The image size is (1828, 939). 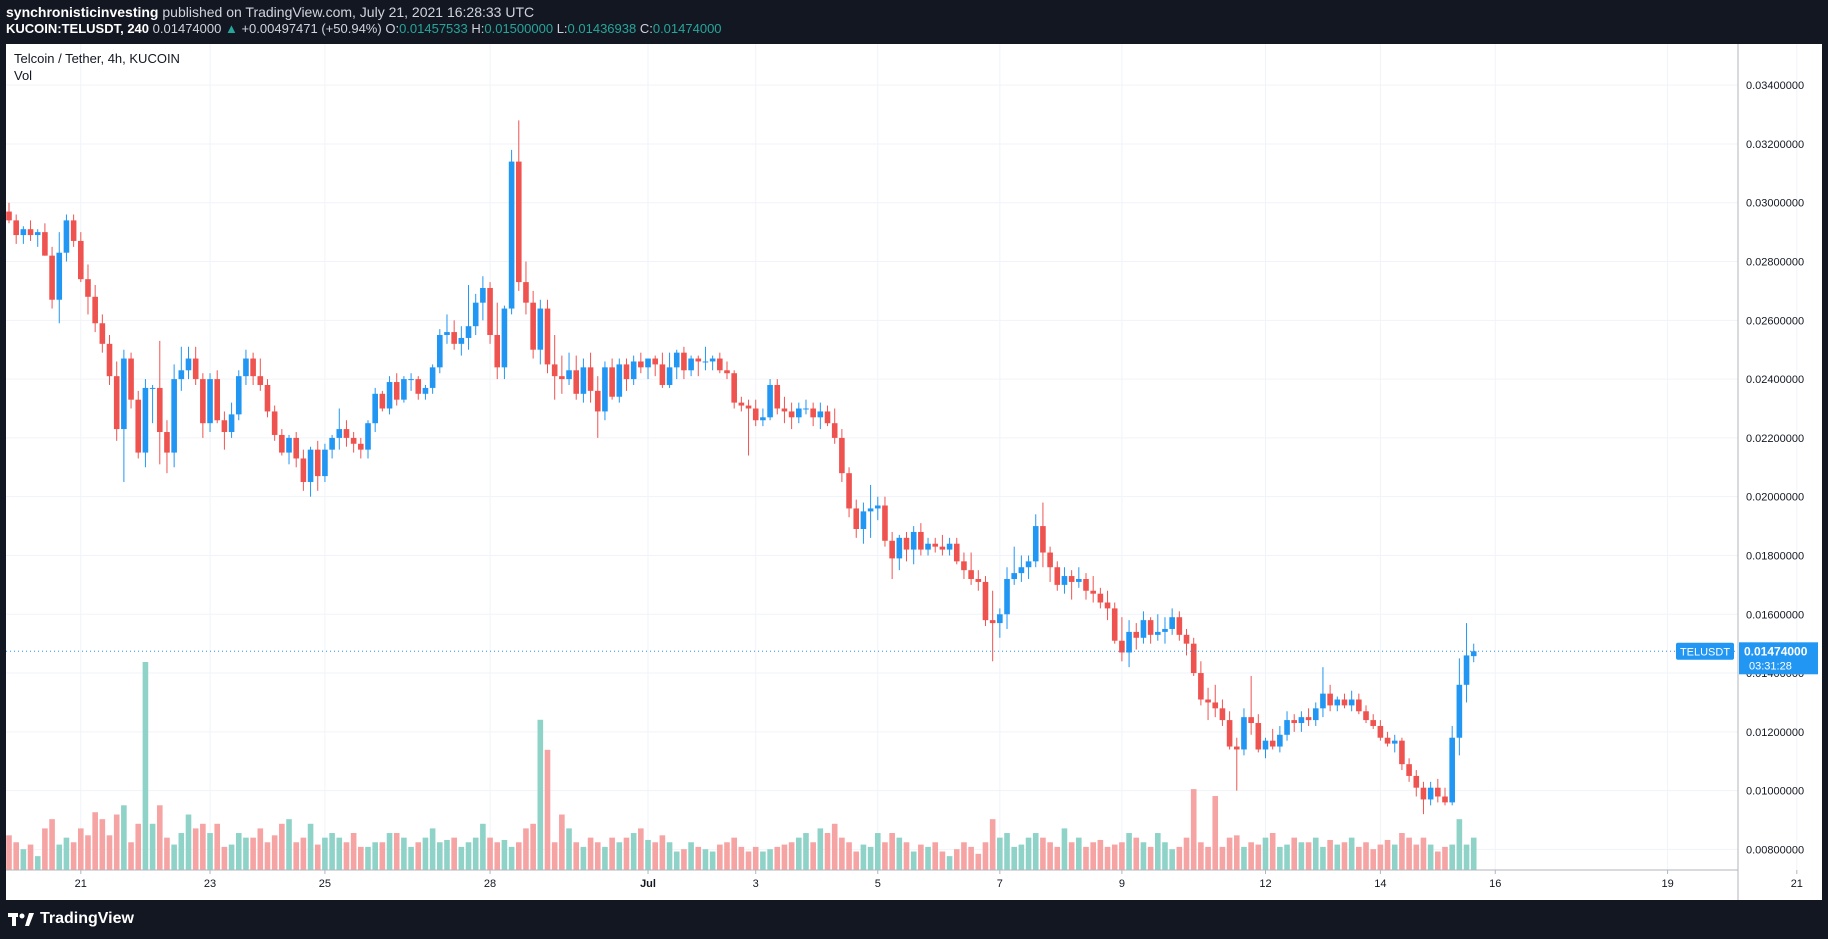 I want to click on brand-name: TradingView, so click(x=87, y=918).